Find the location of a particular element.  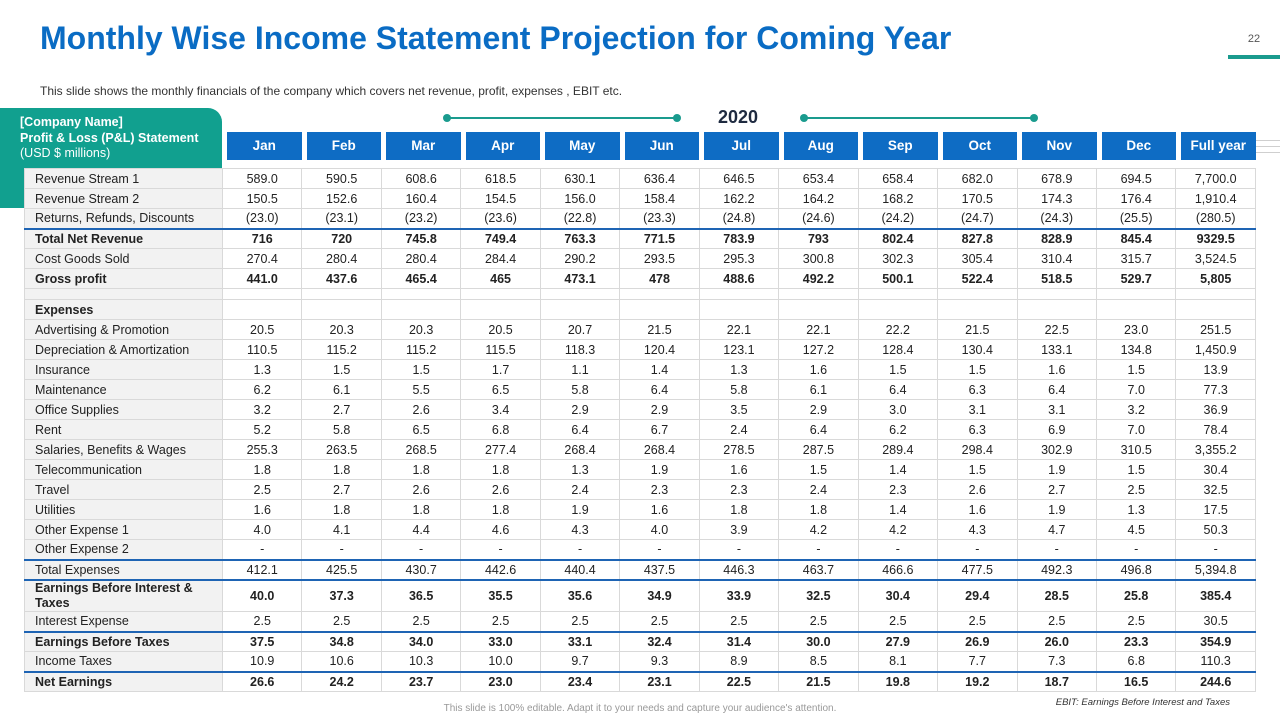

table-cell: 6.2 is located at coordinates (262, 389).